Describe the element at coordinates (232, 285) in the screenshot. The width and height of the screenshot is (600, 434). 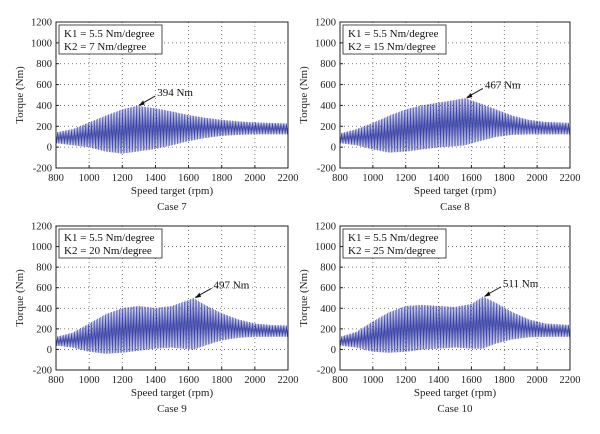
I see `peak-label: 497 Nm` at that location.